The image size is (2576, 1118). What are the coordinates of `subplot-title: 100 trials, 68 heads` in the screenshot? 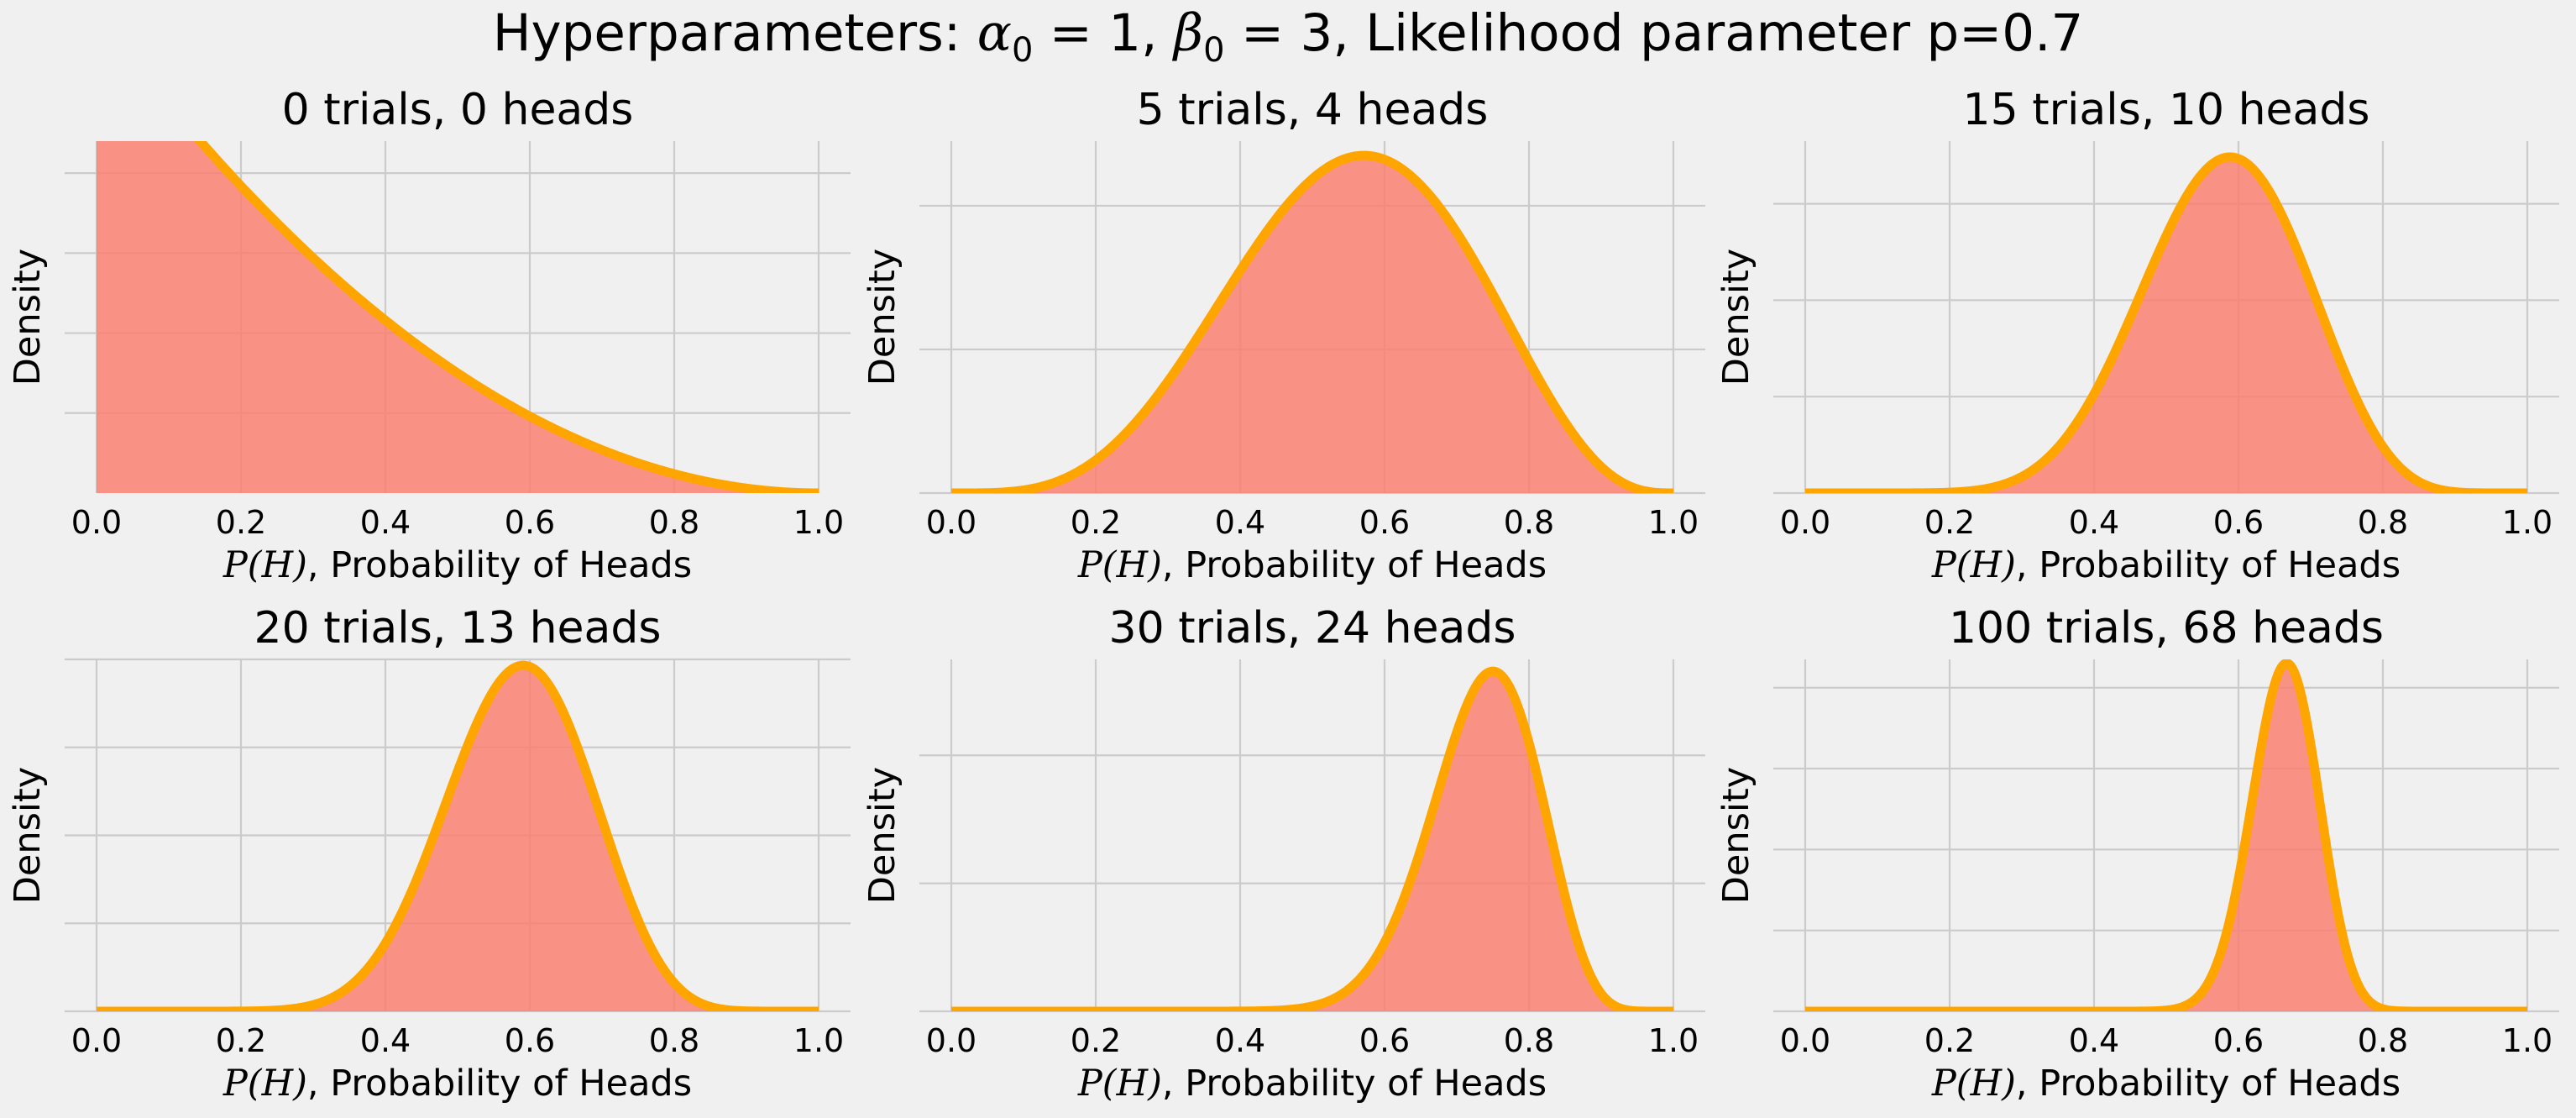 It's located at (2166, 628).